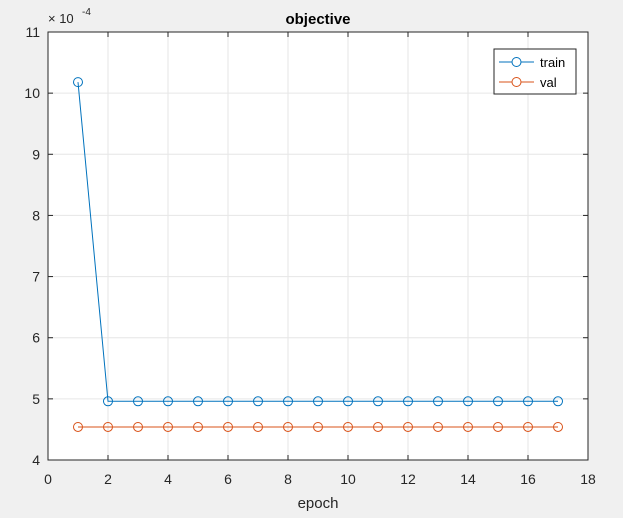 The height and width of the screenshot is (518, 623). I want to click on legend-entry-train: train, so click(532, 62).